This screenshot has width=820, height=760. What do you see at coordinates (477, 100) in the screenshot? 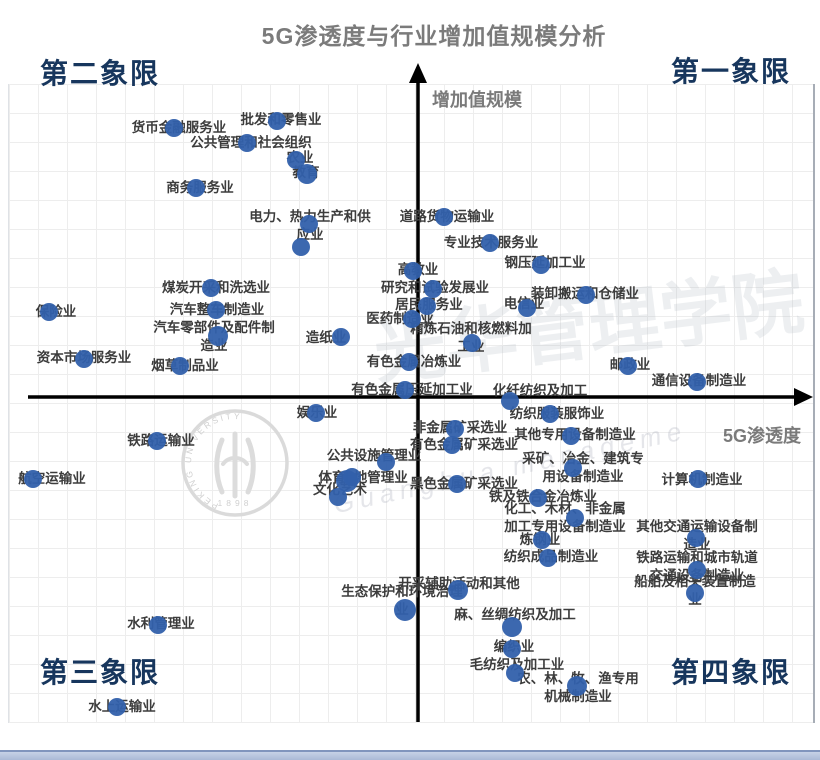
I see `y-axis-label: 增加值规模` at bounding box center [477, 100].